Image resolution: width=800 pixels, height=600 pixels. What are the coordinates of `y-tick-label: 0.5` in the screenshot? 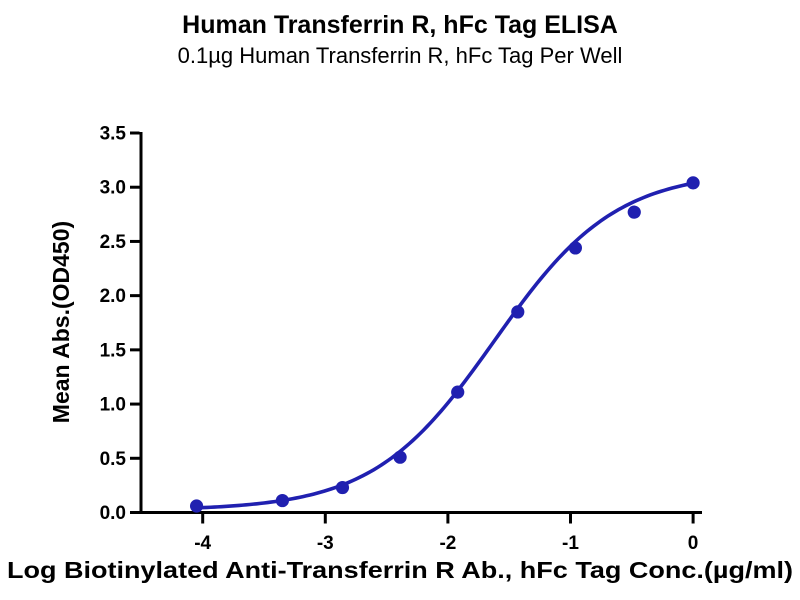 It's located at (113, 459).